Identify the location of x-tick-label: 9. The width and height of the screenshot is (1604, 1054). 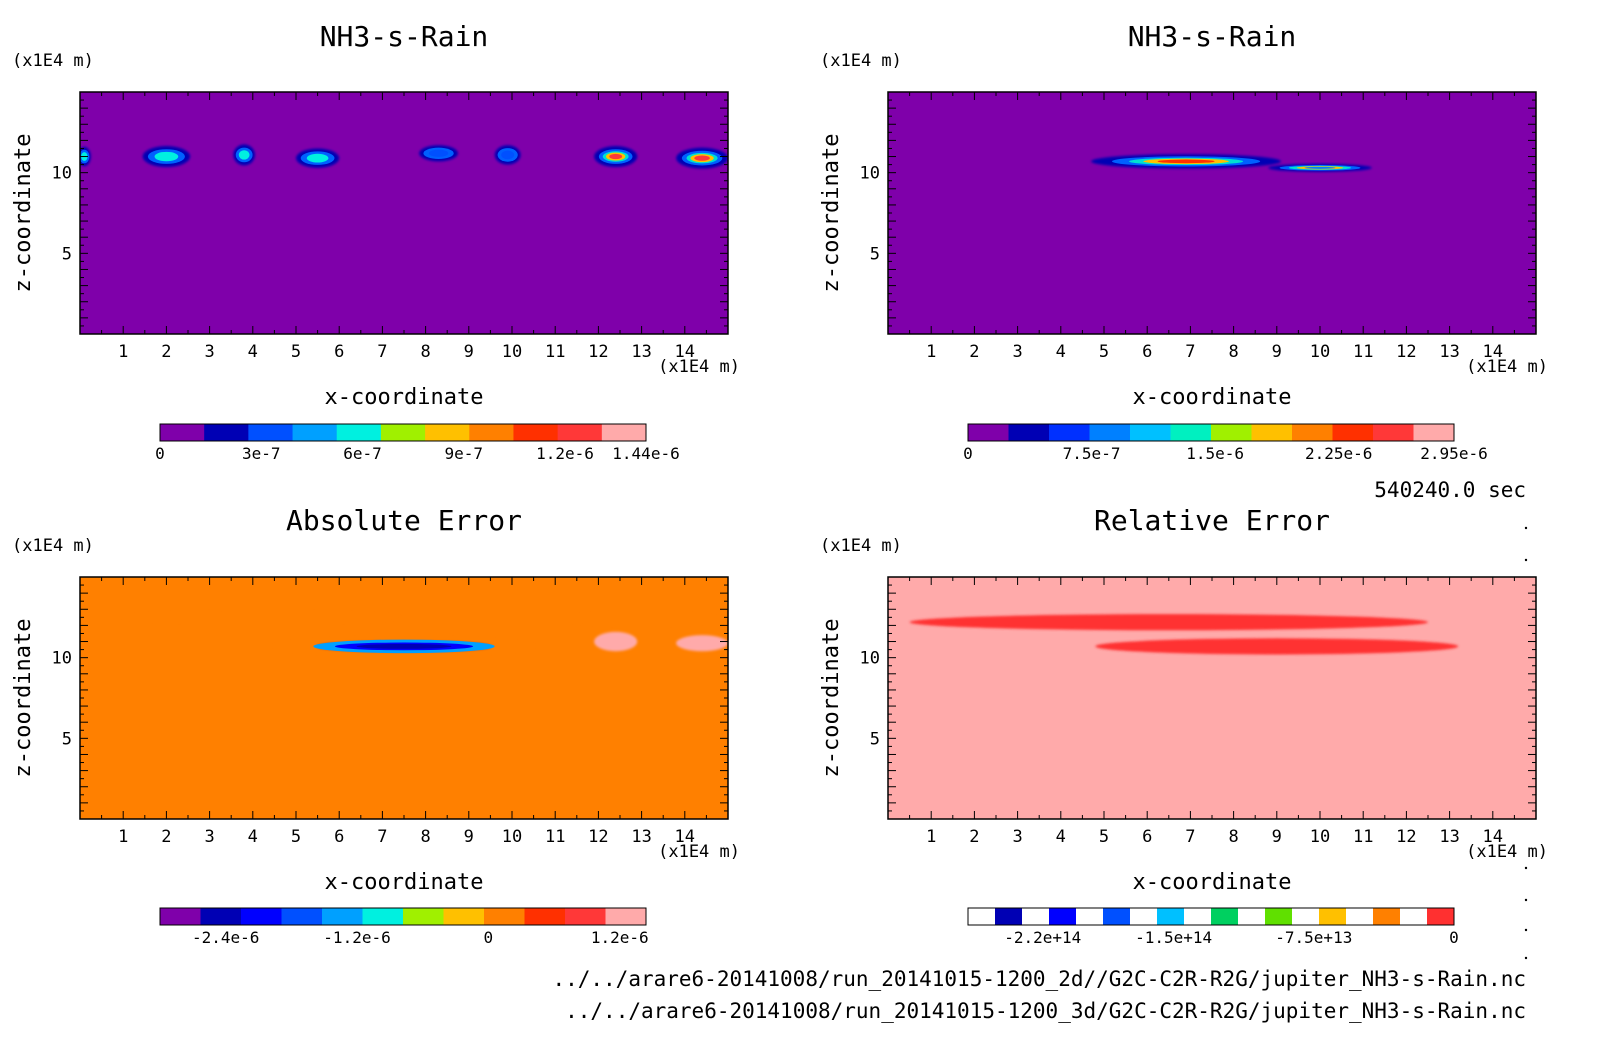
(469, 352).